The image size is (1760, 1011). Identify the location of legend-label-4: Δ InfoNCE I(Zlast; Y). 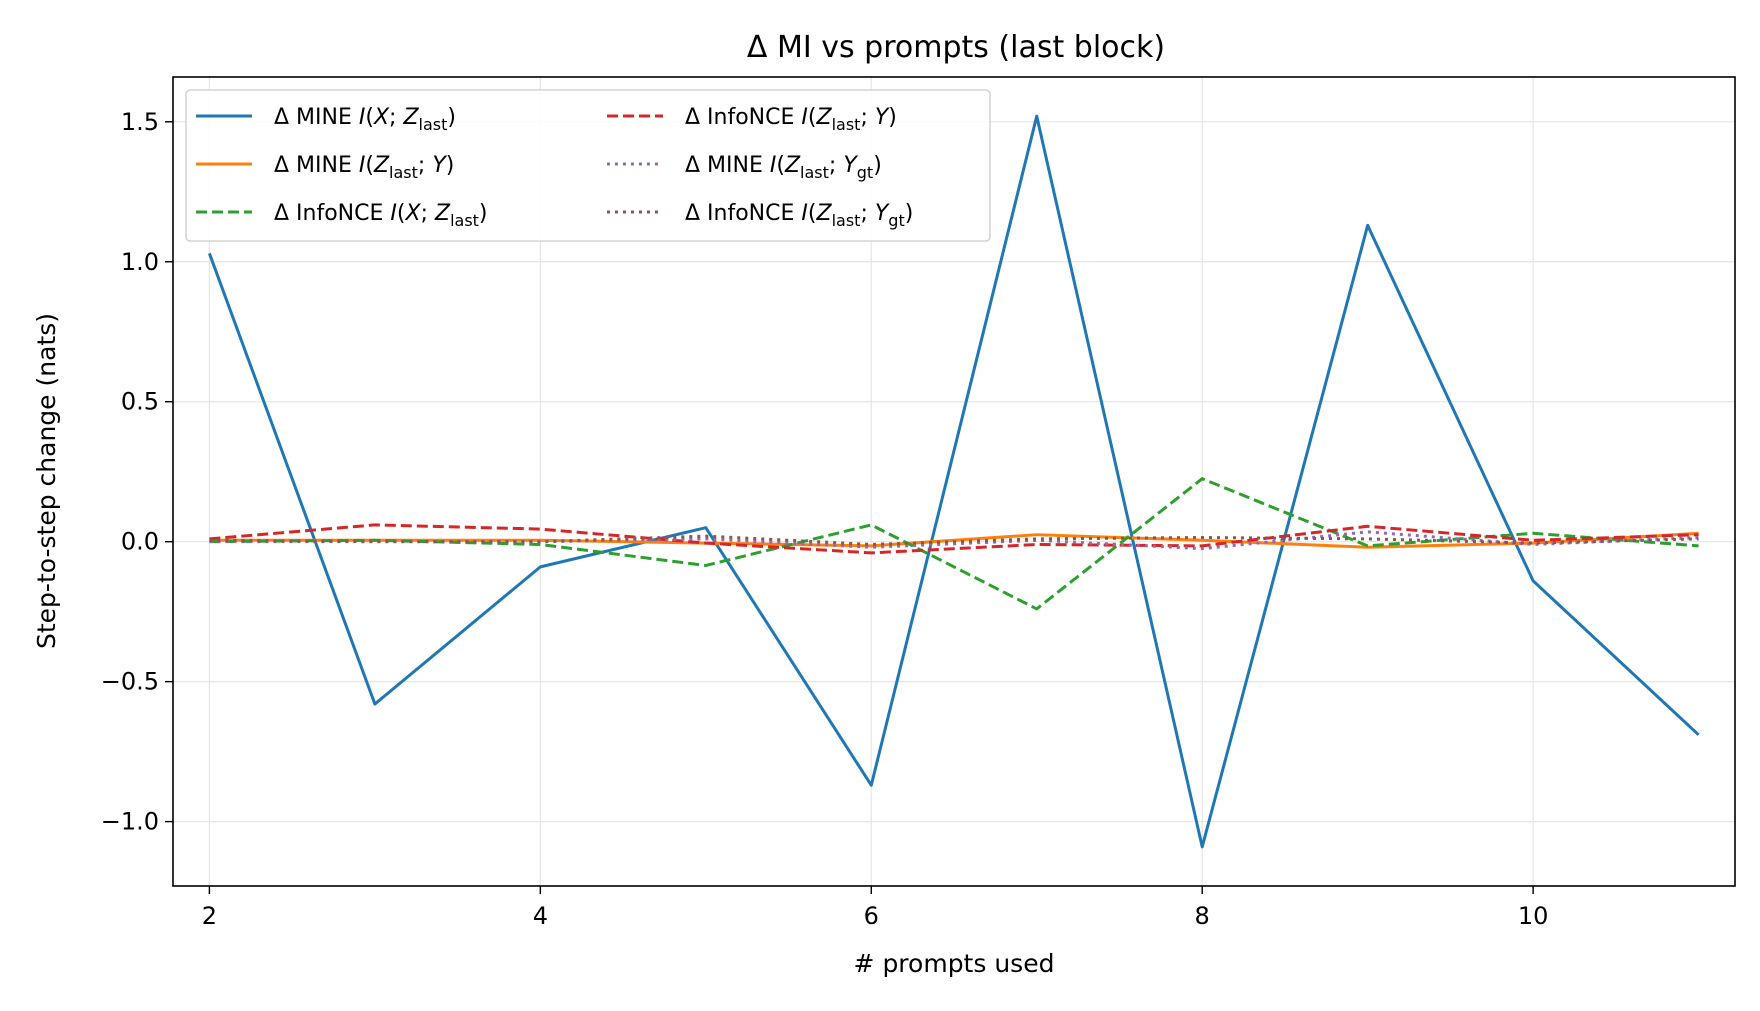
(791, 119).